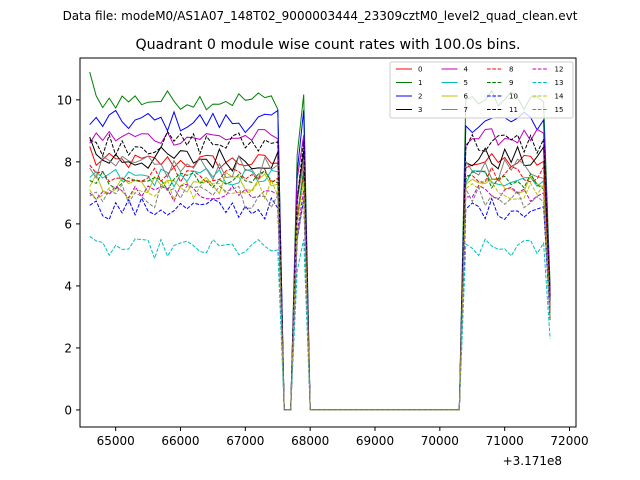 This screenshot has height=480, width=640. Describe the element at coordinates (511, 70) in the screenshot. I see `legend-label-8: 8` at that location.